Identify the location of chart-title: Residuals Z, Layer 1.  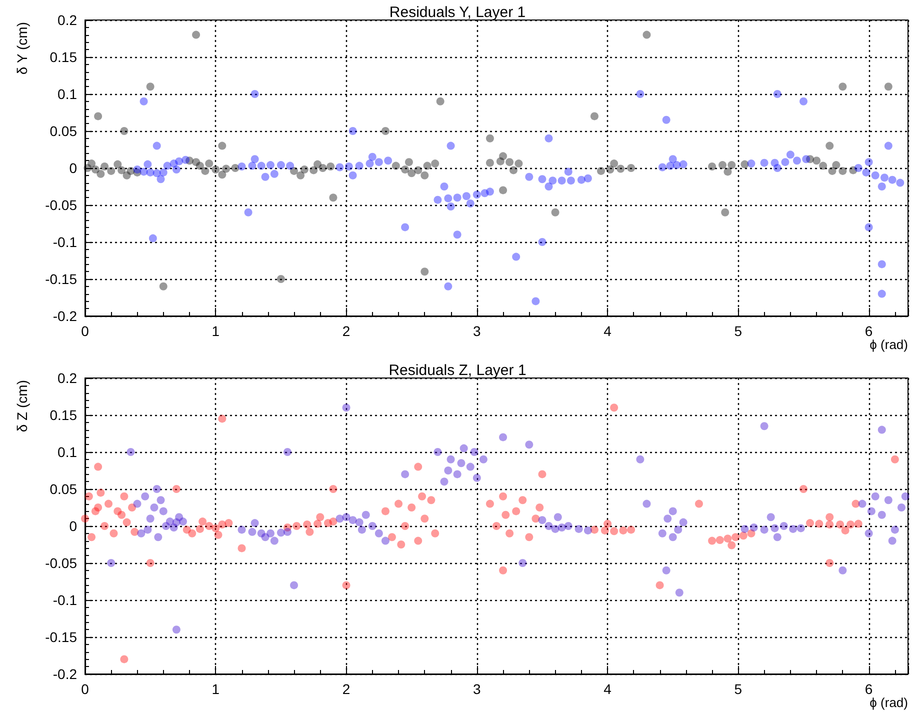
(457, 370).